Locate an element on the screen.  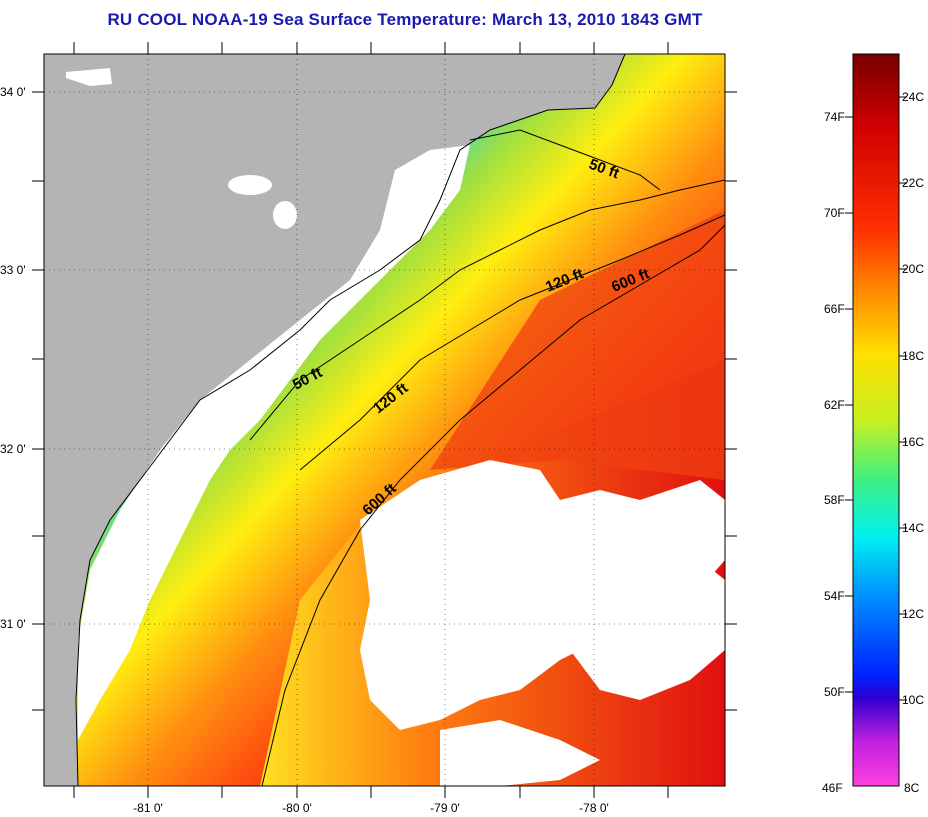
lon-label-80: -80 0' is located at coordinates (297, 808).